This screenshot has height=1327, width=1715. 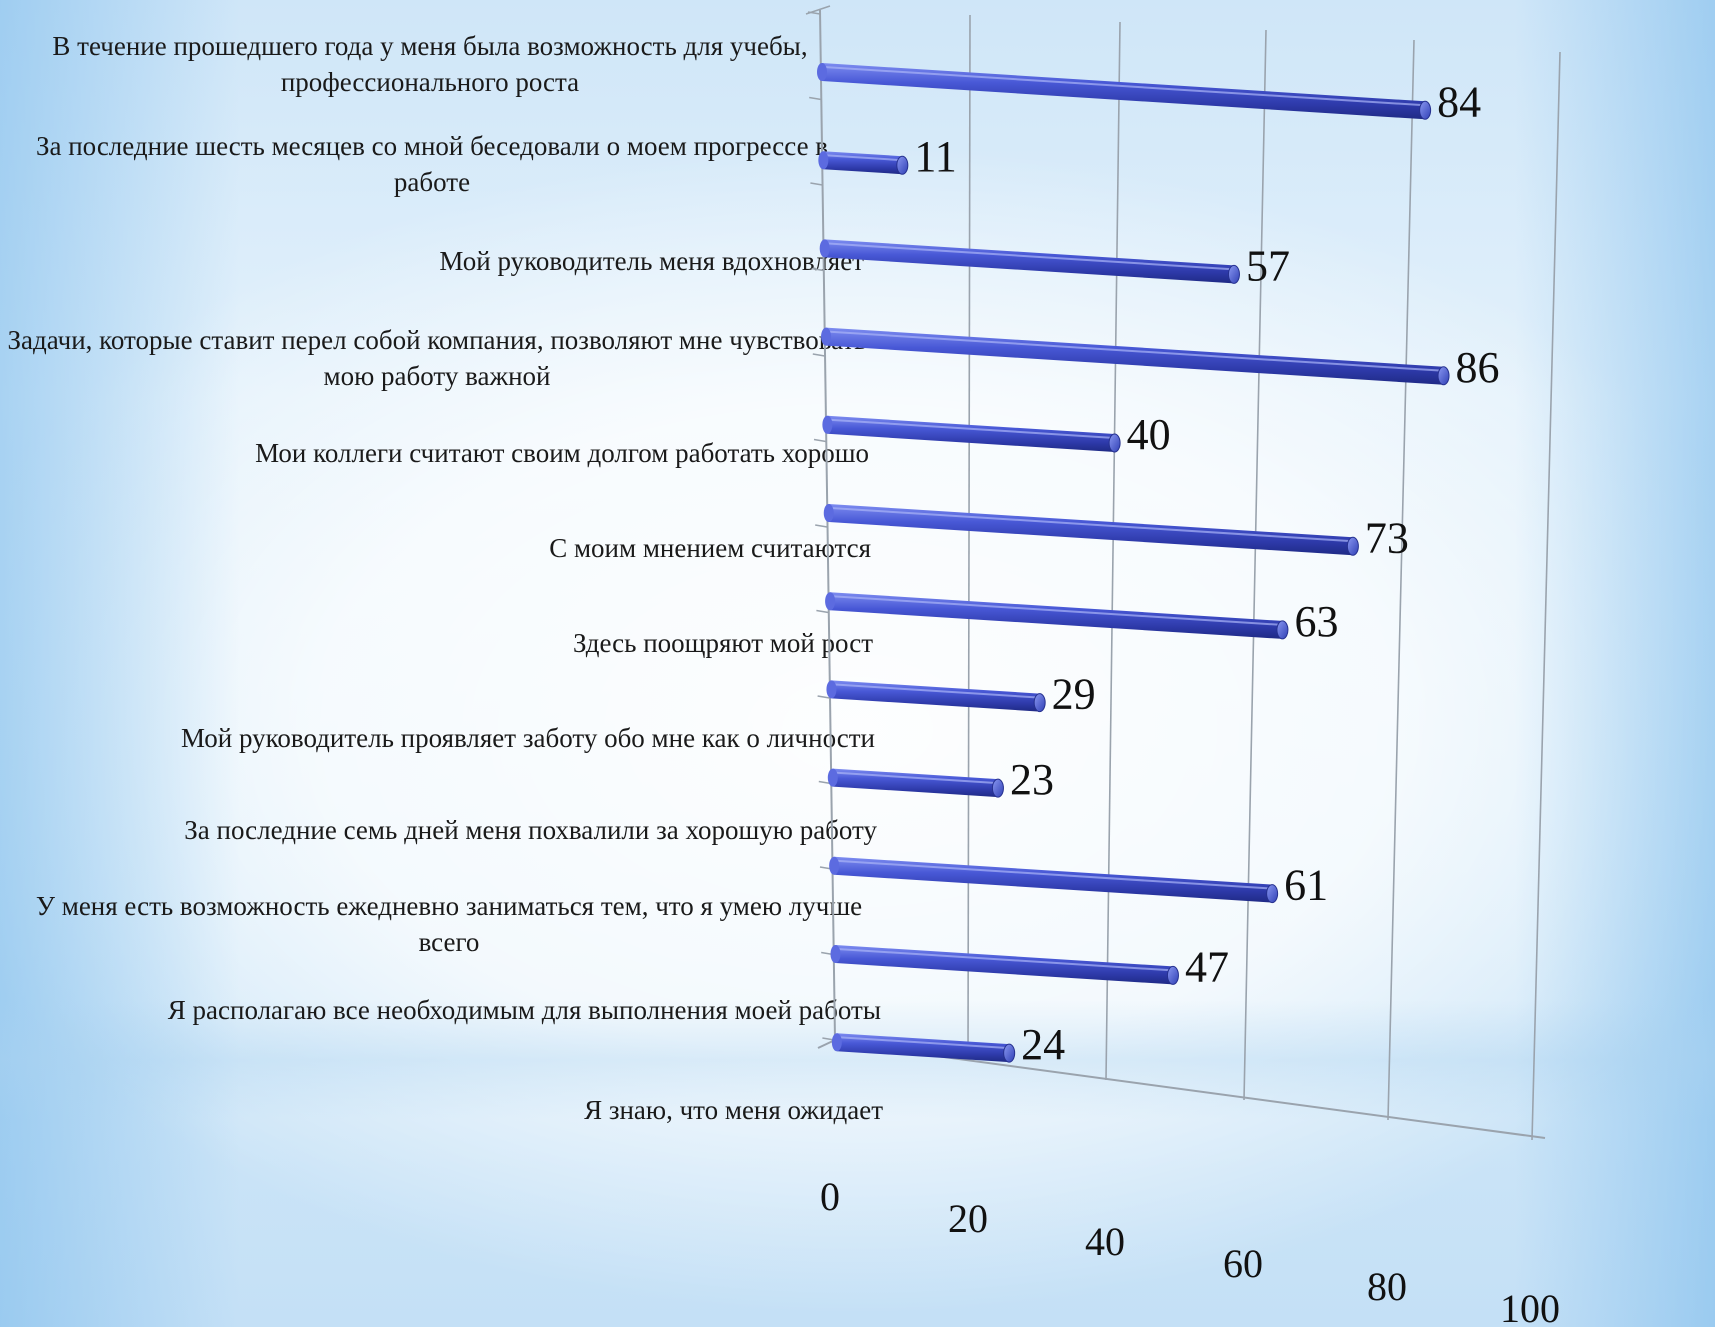 I want to click on x-tick-label: 20, so click(x=968, y=1218).